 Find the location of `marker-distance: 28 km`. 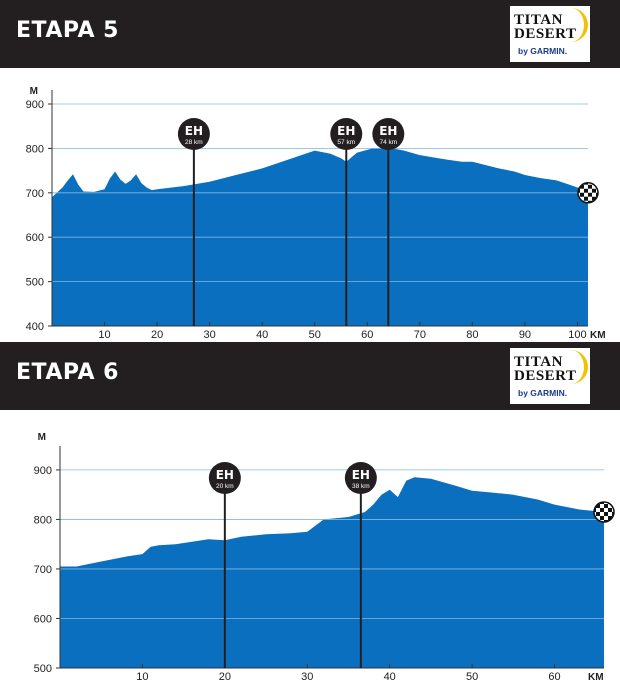

marker-distance: 28 km is located at coordinates (194, 142).